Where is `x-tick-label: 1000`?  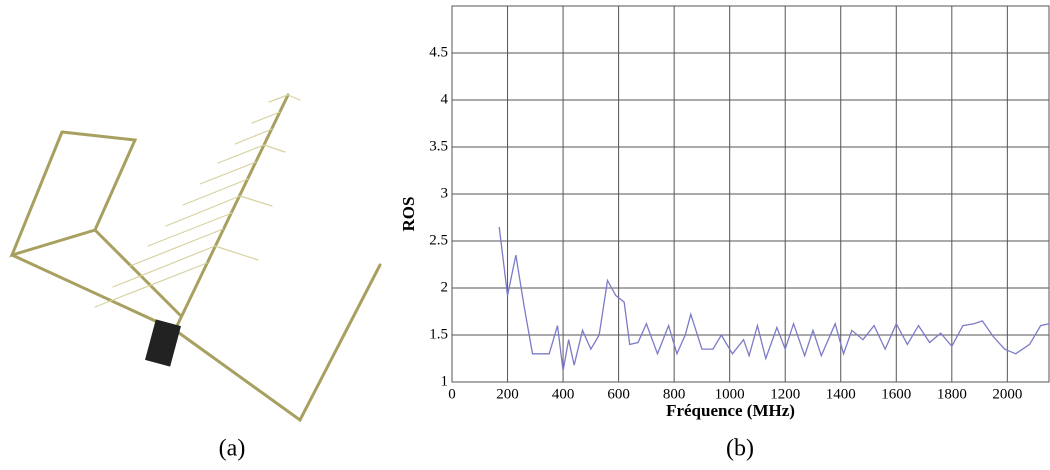
x-tick-label: 1000 is located at coordinates (730, 394).